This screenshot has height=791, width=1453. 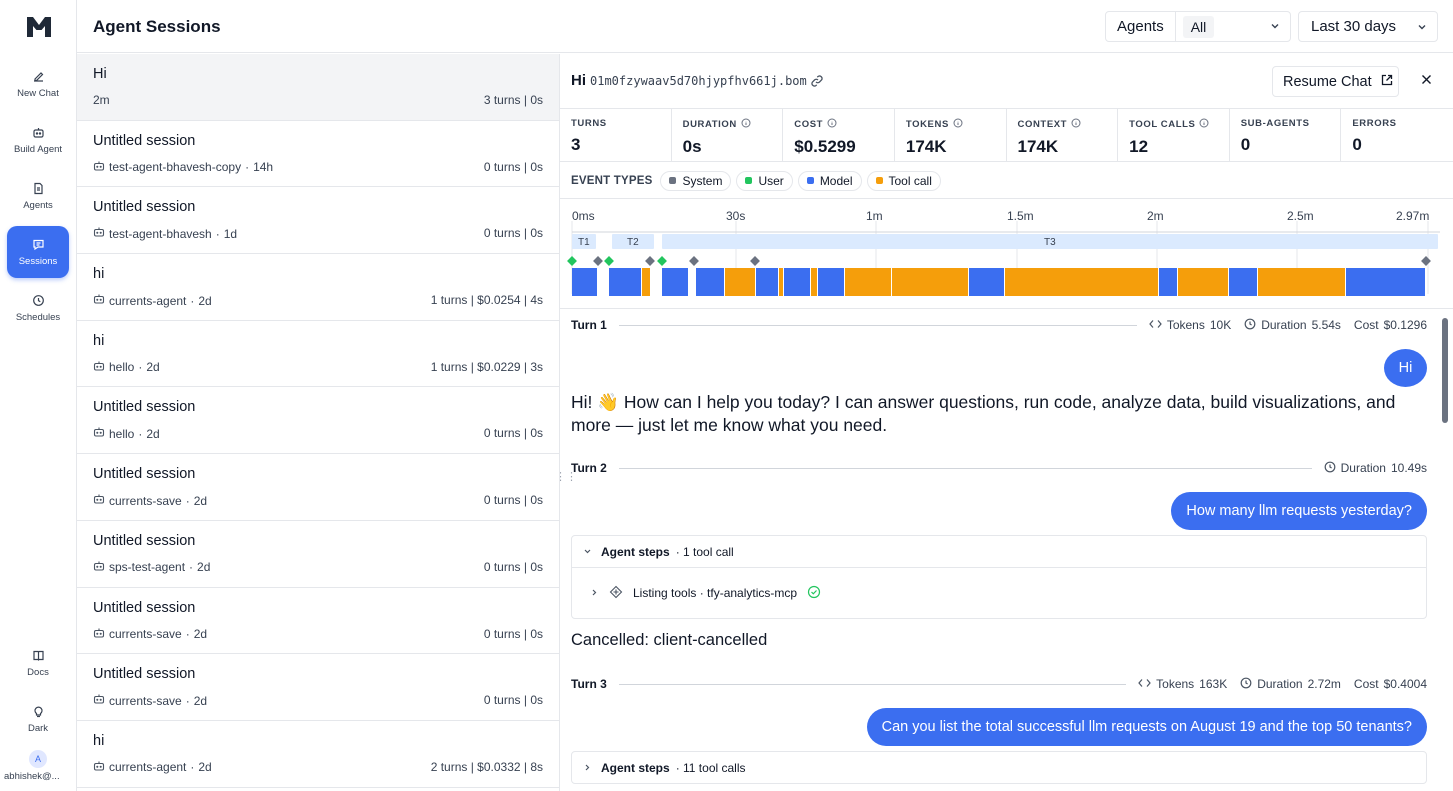 What do you see at coordinates (999, 551) in the screenshot?
I see `agent-steps-toggle: Agent steps · 1 tool call` at bounding box center [999, 551].